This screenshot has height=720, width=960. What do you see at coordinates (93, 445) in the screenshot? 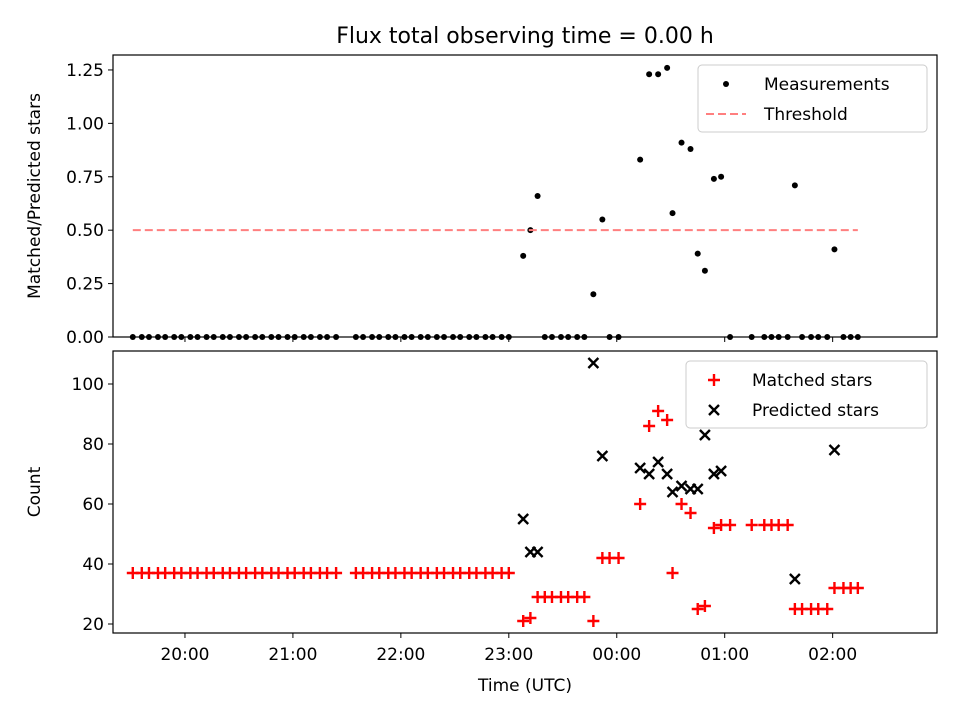
I see `y-tick-label: 80` at bounding box center [93, 445].